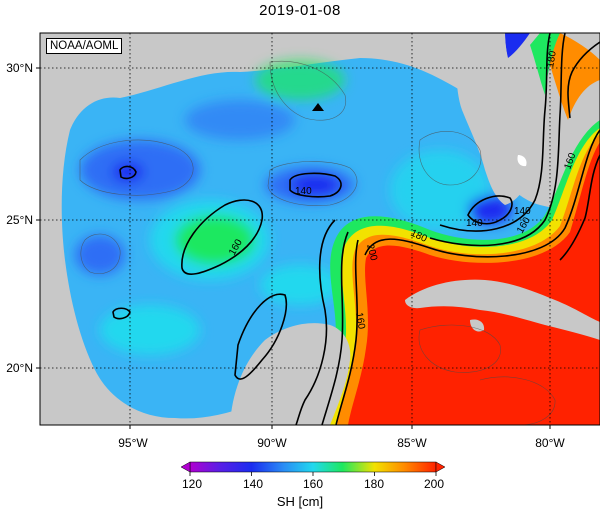  I want to click on yucatan-land, so click(290, 374).